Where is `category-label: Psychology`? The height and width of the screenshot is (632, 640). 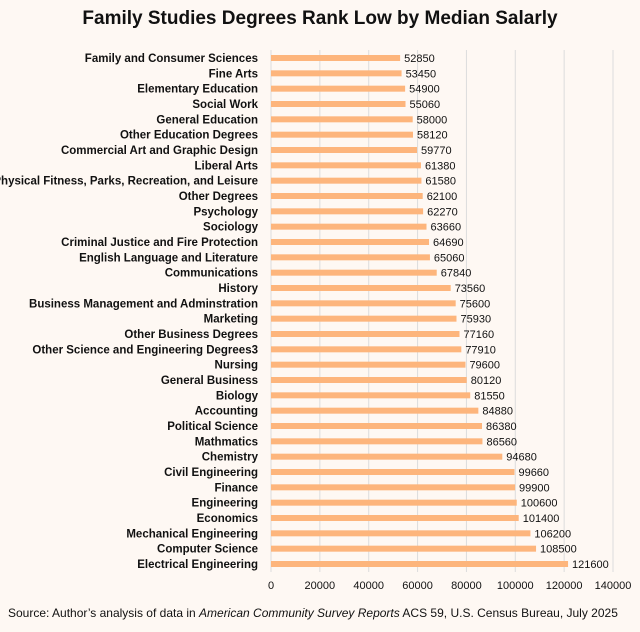 category-label: Psychology is located at coordinates (225, 212).